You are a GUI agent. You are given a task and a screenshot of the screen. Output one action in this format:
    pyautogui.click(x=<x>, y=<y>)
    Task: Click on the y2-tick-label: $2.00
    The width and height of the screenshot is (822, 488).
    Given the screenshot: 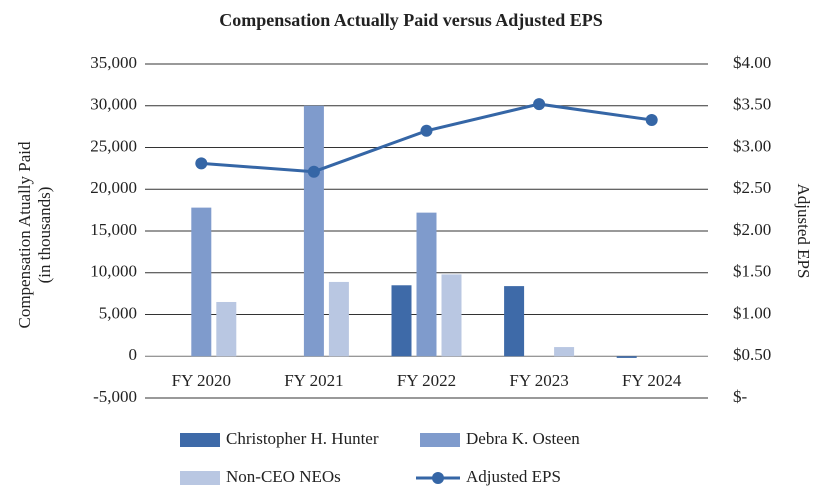 What is the action you would take?
    pyautogui.click(x=752, y=229)
    